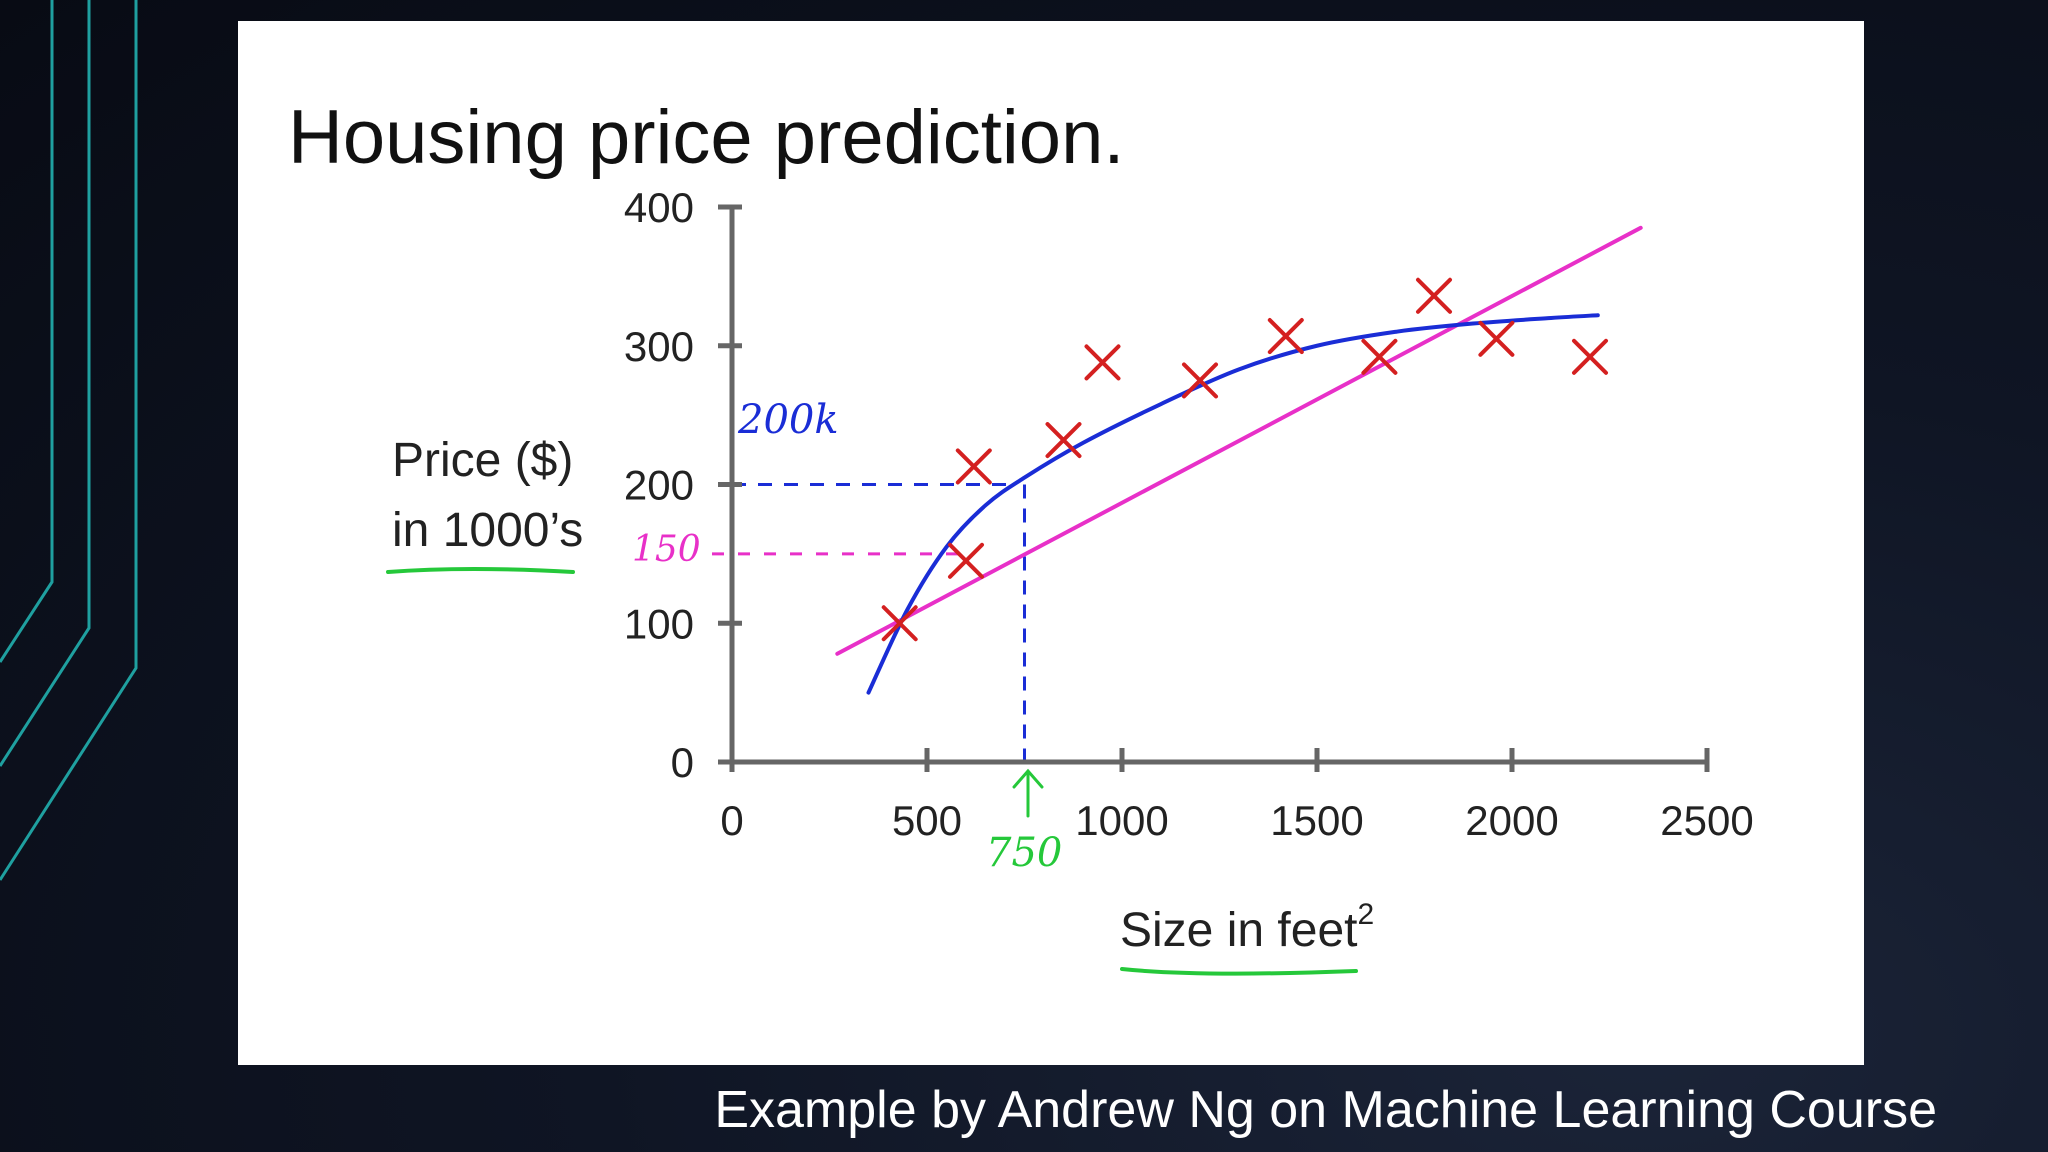 The height and width of the screenshot is (1152, 2048). I want to click on y-tick-label: 0, so click(682, 762).